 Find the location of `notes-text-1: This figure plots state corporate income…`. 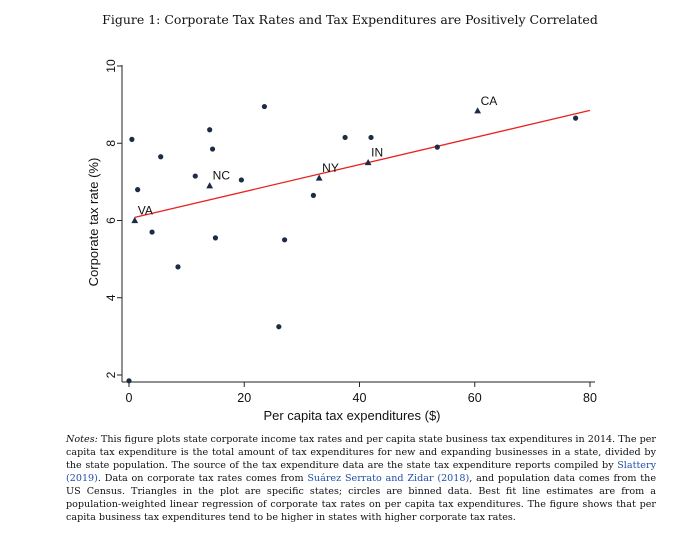

notes-text-1: This figure plots state corporate income… is located at coordinates (361, 452).